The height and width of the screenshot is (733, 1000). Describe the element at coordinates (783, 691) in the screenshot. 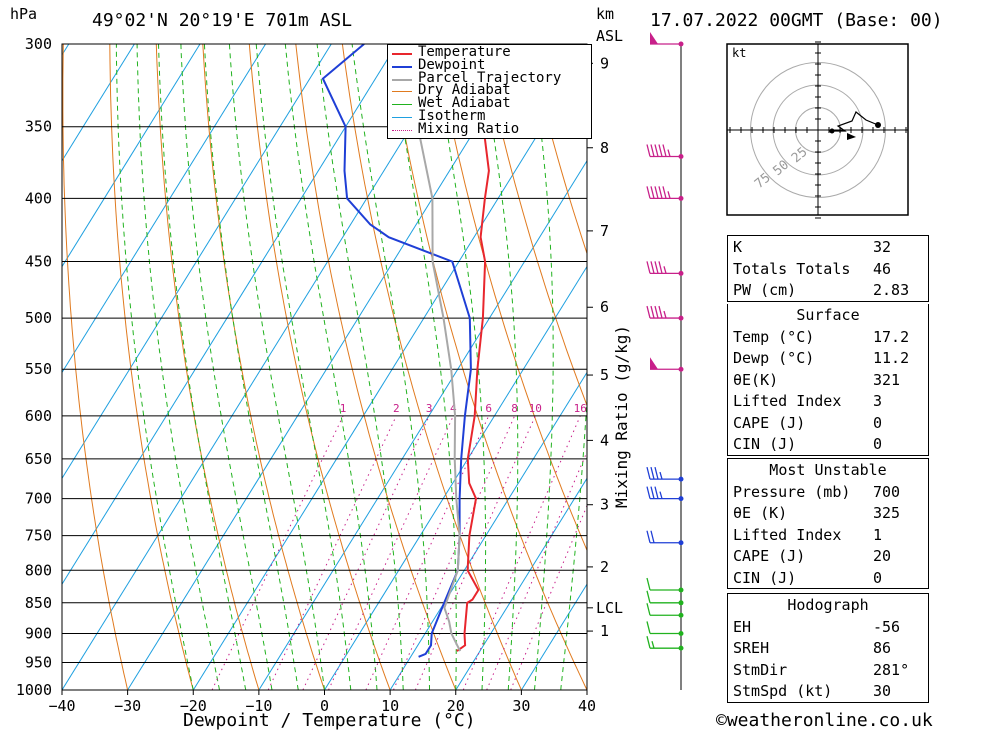

I see `row-key: StmSpd (kt)` at that location.